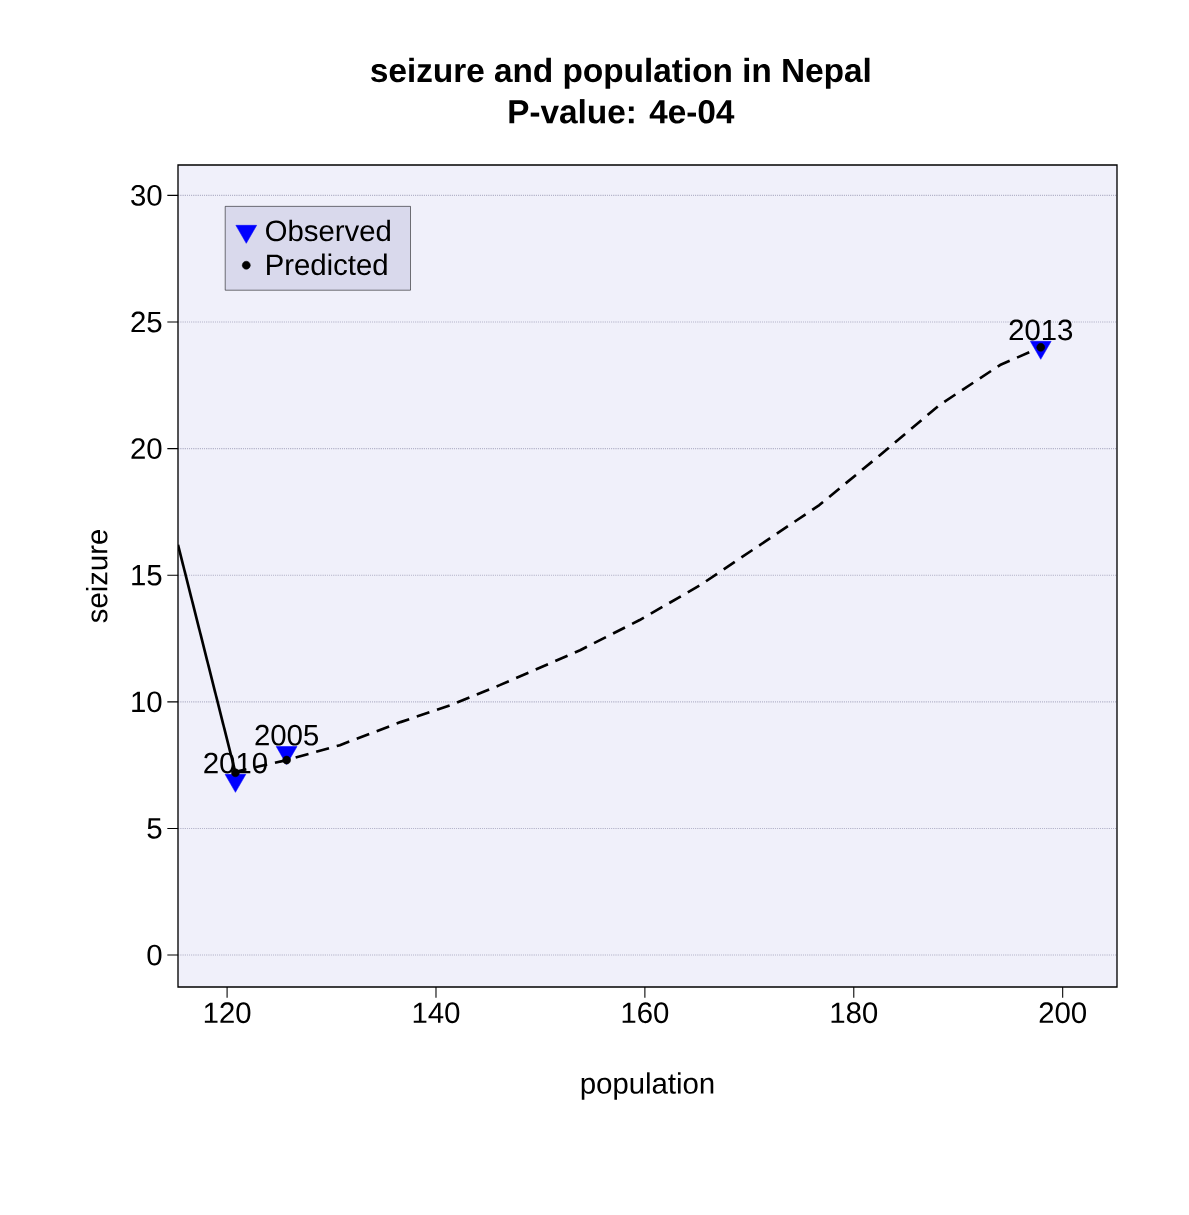 This screenshot has height=1215, width=1189. I want to click on legend-label: Predicted, so click(327, 264).